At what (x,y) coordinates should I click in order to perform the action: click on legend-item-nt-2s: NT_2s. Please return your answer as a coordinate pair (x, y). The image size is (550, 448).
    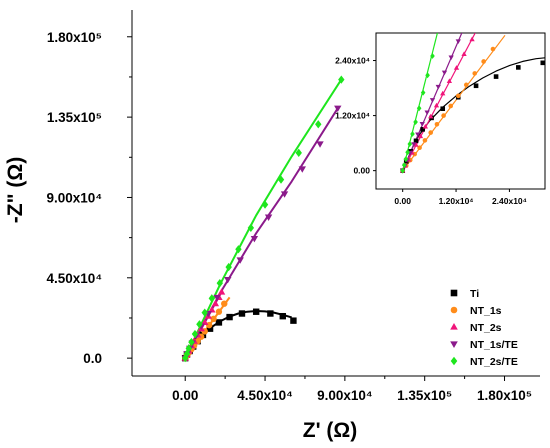
    Looking at the image, I should click on (476, 328).